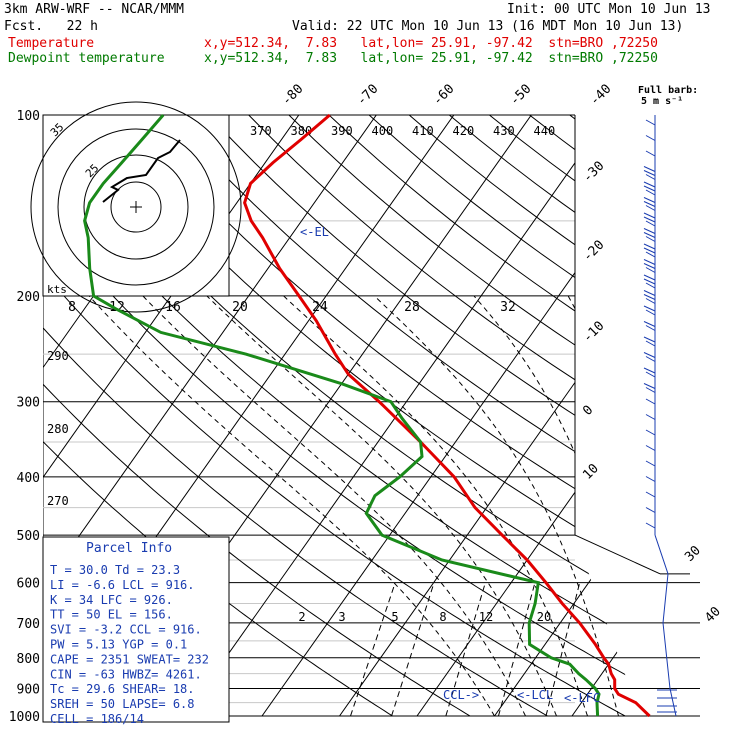 This screenshot has width=740, height=740. Describe the element at coordinates (141, 171) in the screenshot. I see `hodograph-trace` at that location.